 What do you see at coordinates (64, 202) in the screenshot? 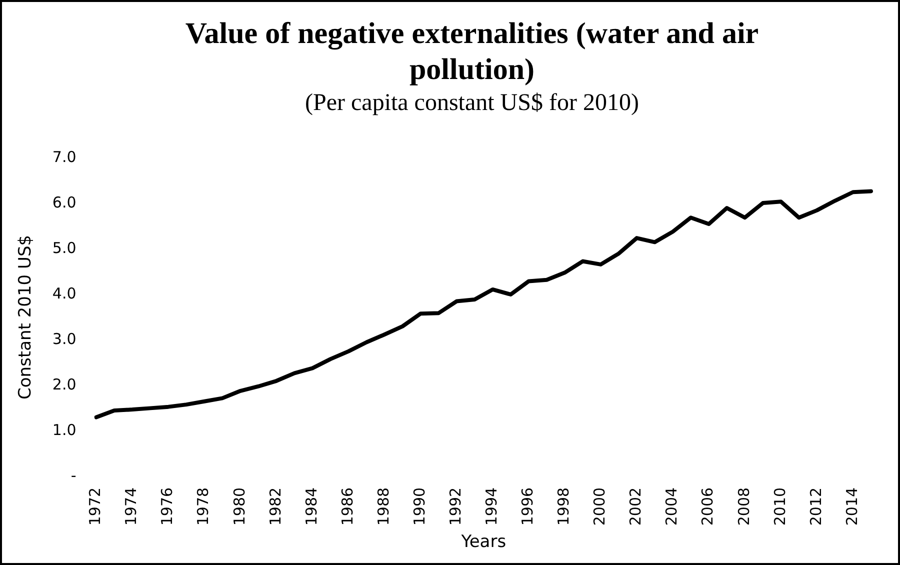
I see `y-tick-label: 6.0` at bounding box center [64, 202].